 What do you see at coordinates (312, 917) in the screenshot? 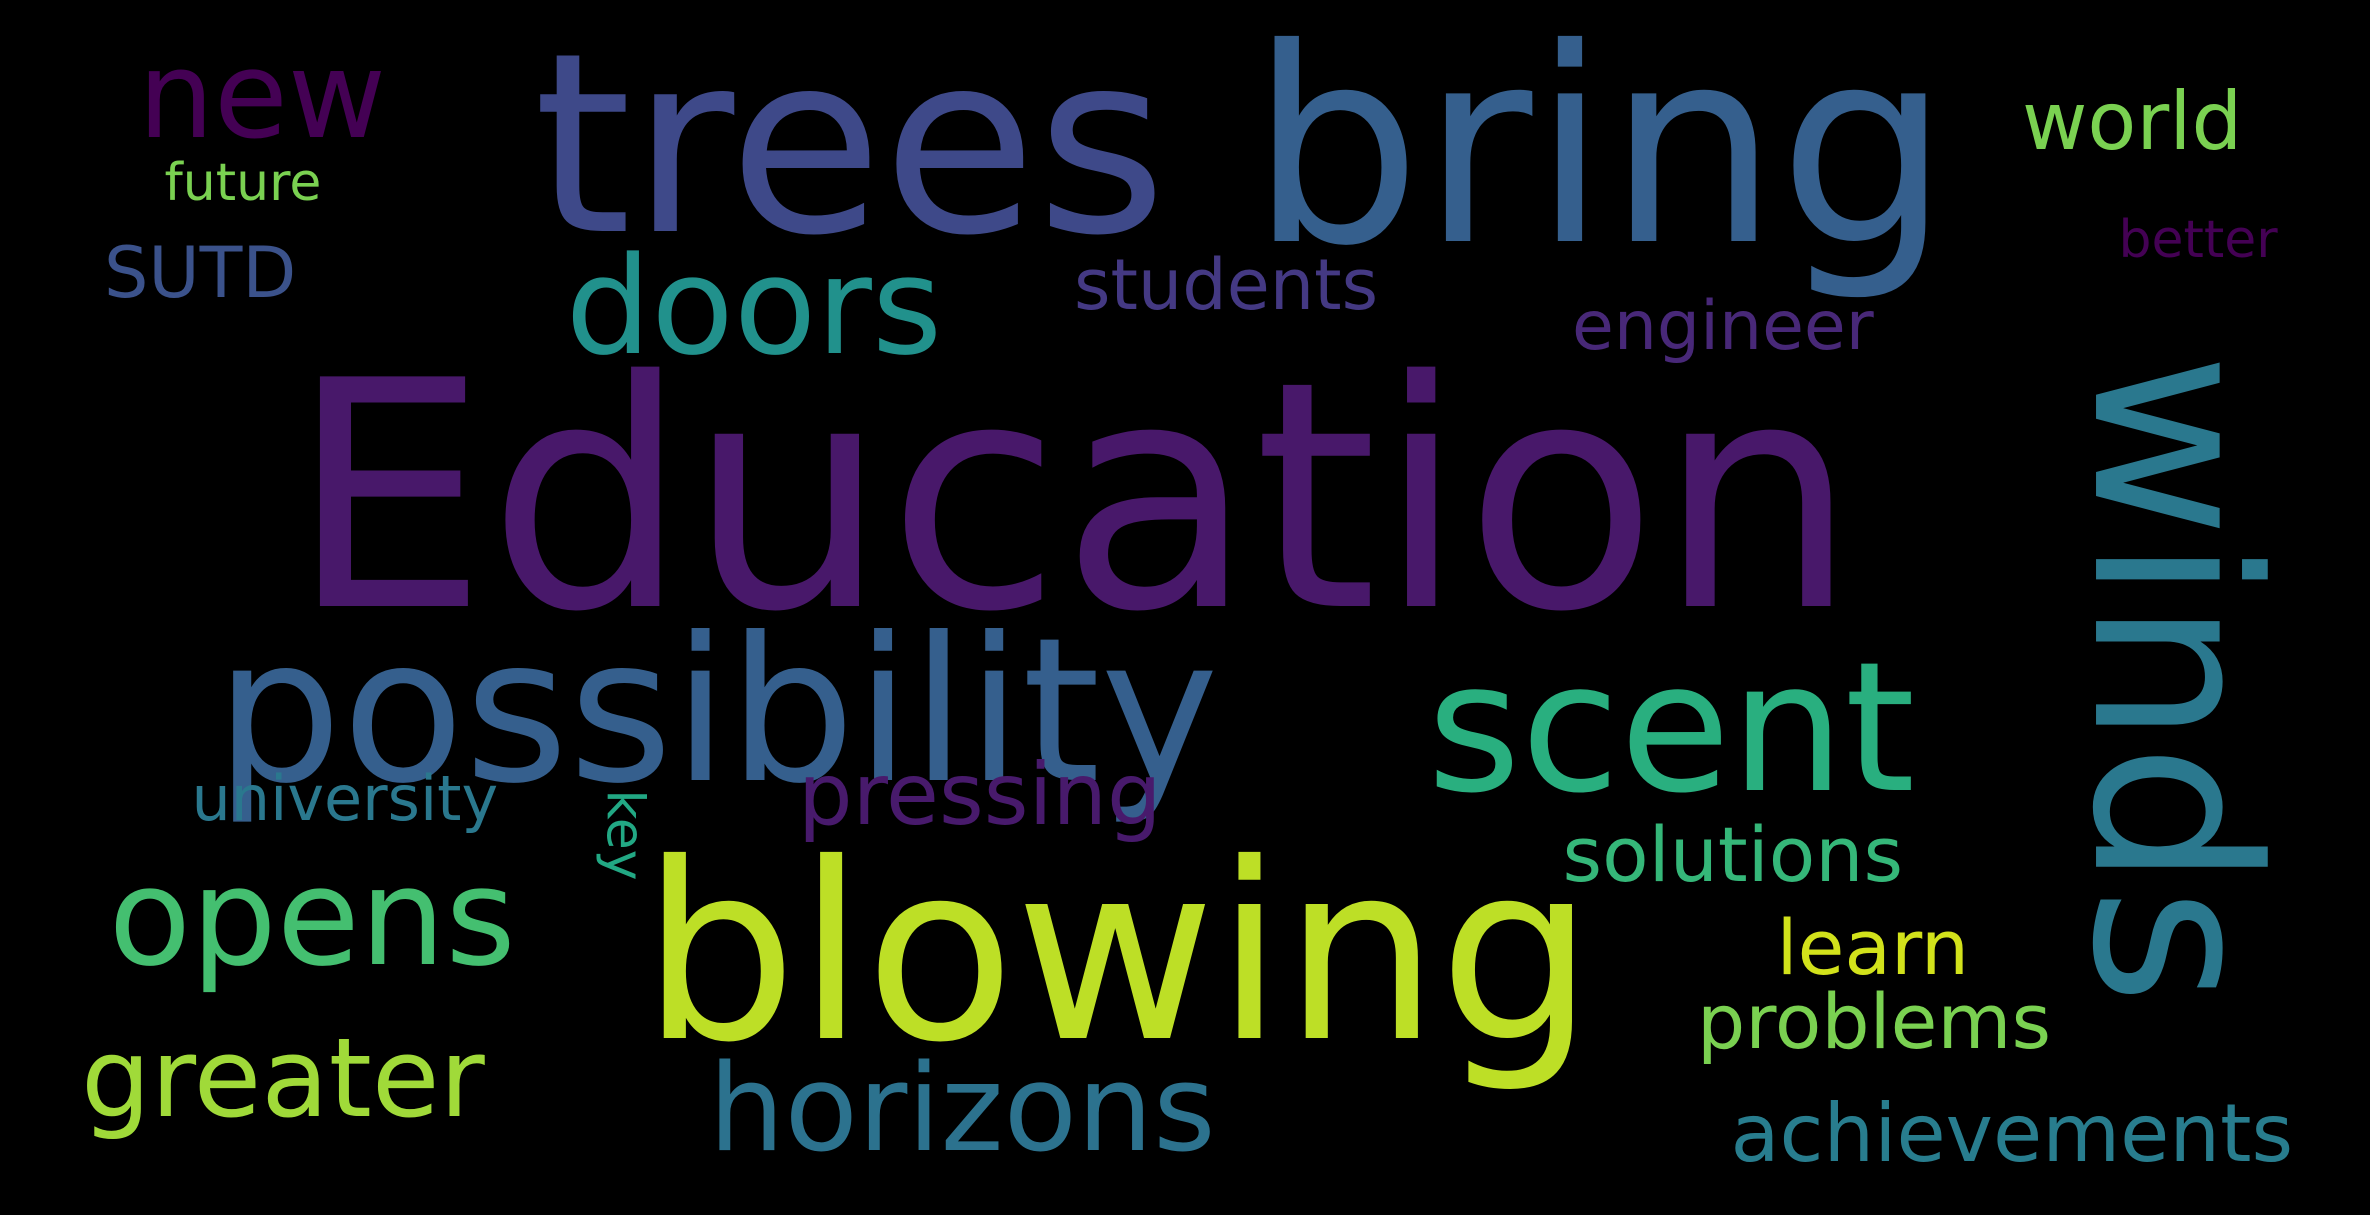
I see `word-opens: opens` at bounding box center [312, 917].